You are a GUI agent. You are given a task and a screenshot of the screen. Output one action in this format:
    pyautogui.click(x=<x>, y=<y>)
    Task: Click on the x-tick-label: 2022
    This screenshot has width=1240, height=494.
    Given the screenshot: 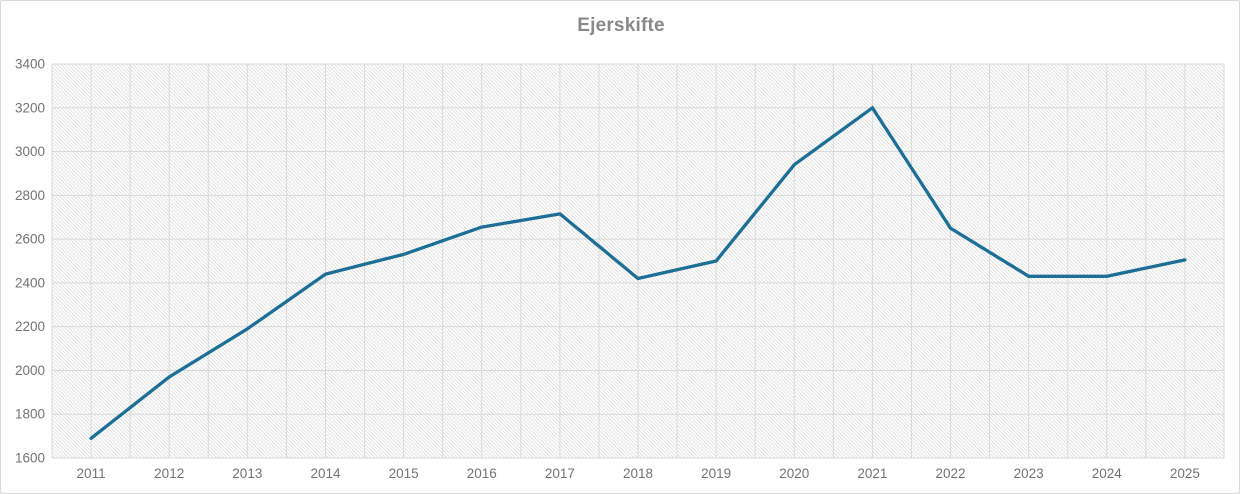 What is the action you would take?
    pyautogui.click(x=951, y=473)
    